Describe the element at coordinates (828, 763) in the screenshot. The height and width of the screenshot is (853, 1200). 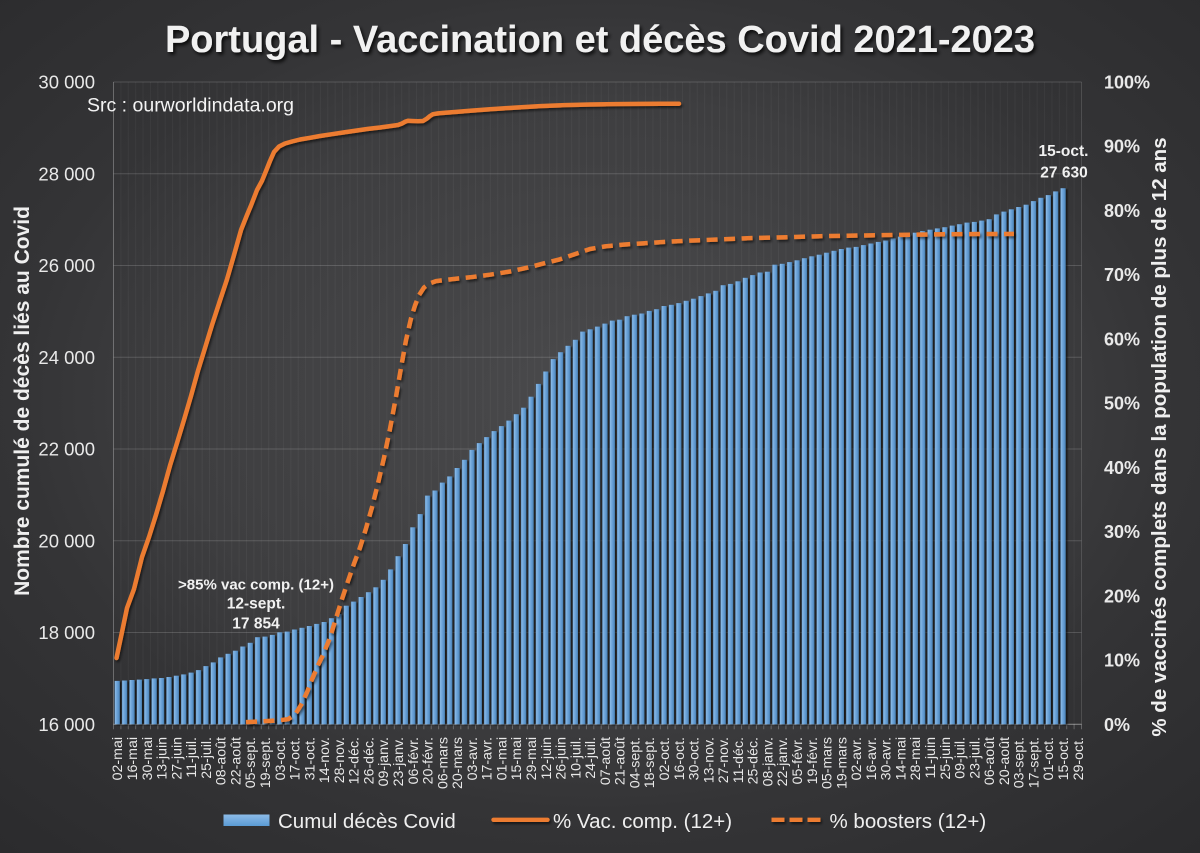
I see `svg-text: 05-mars` at that location.